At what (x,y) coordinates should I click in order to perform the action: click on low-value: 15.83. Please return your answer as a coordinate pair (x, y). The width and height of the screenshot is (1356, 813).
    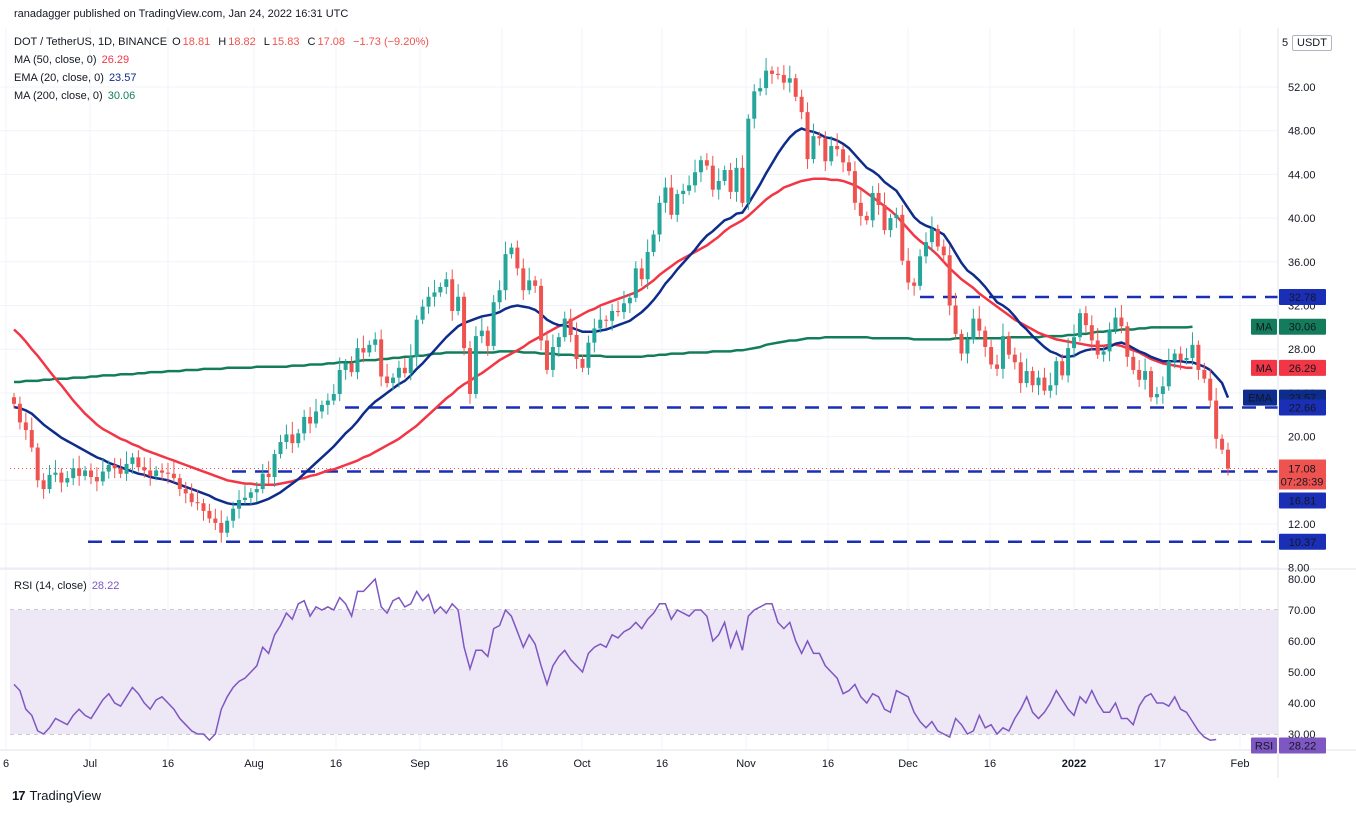
    Looking at the image, I should click on (285, 42).